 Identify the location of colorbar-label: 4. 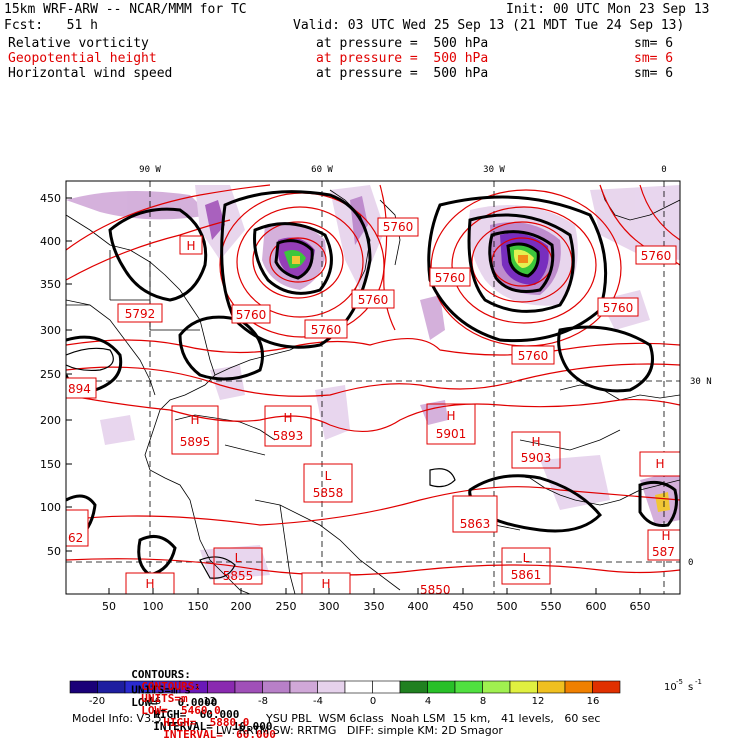
(428, 701).